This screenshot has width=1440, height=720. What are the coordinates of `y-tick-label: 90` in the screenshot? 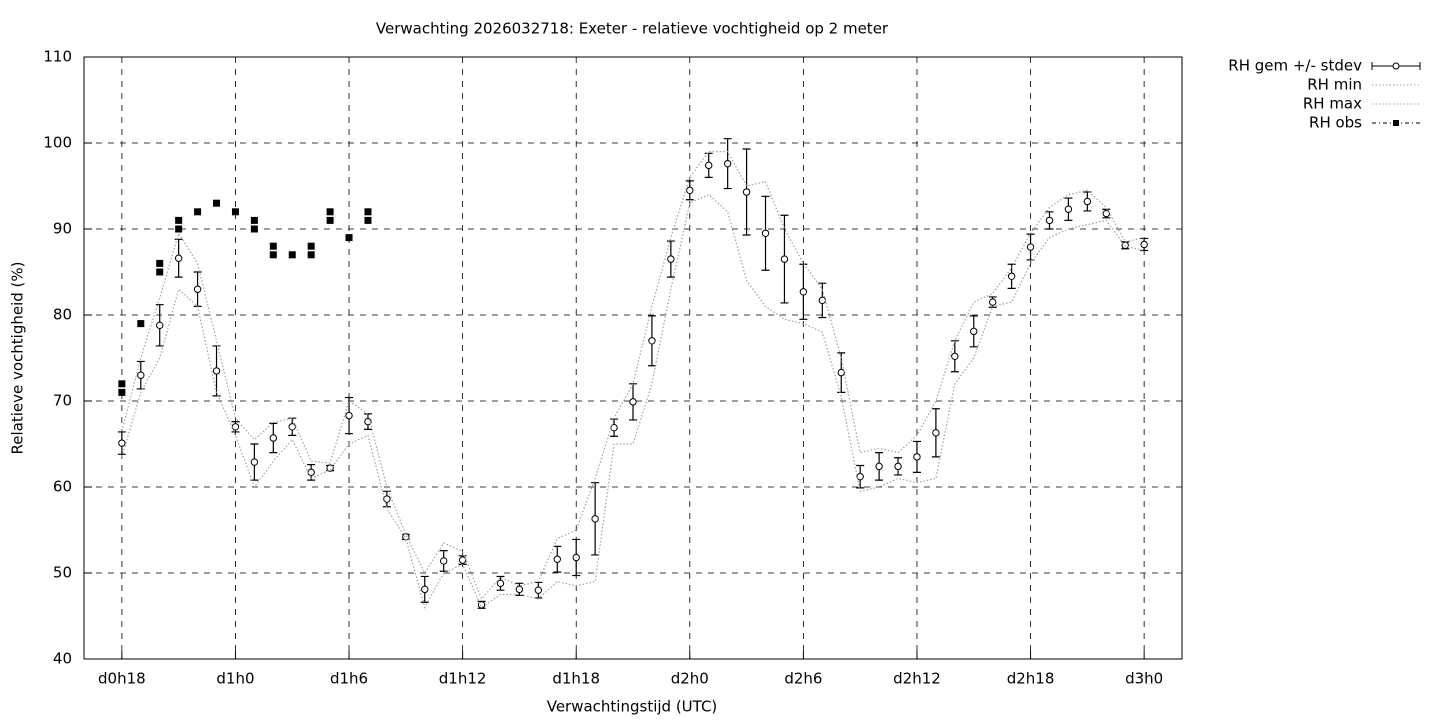 It's located at (62, 229).